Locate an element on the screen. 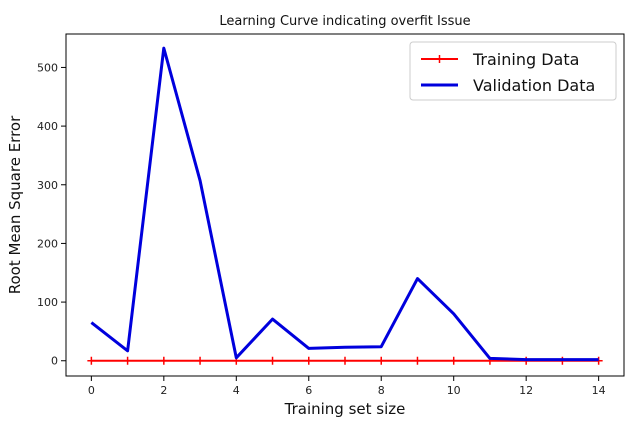 The width and height of the screenshot is (644, 432). y-tick-label: 100 is located at coordinates (47, 302).